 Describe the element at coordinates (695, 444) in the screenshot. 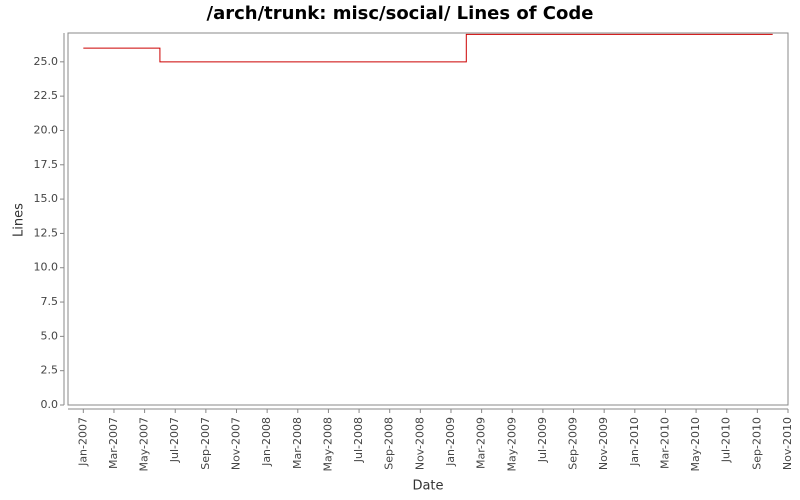

I see `x-tick-label: May-2010` at that location.